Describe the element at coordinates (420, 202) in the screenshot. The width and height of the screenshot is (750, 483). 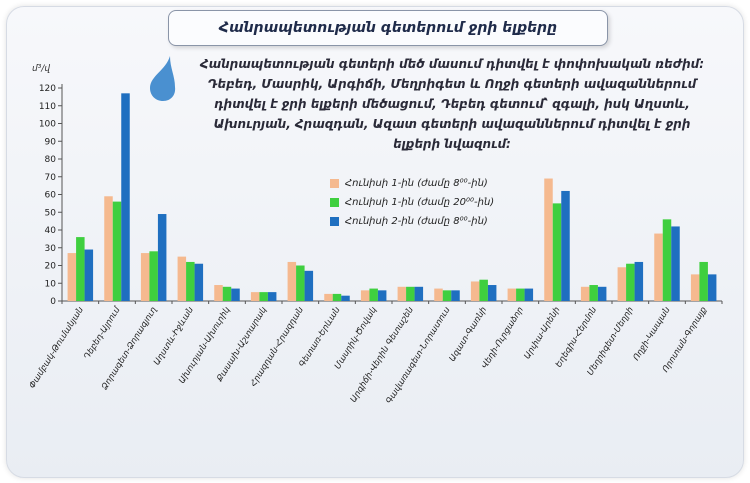
I see `legend-label-2: Հունիսի 1-ին (ժամը 20⁰⁰-ին)` at that location.